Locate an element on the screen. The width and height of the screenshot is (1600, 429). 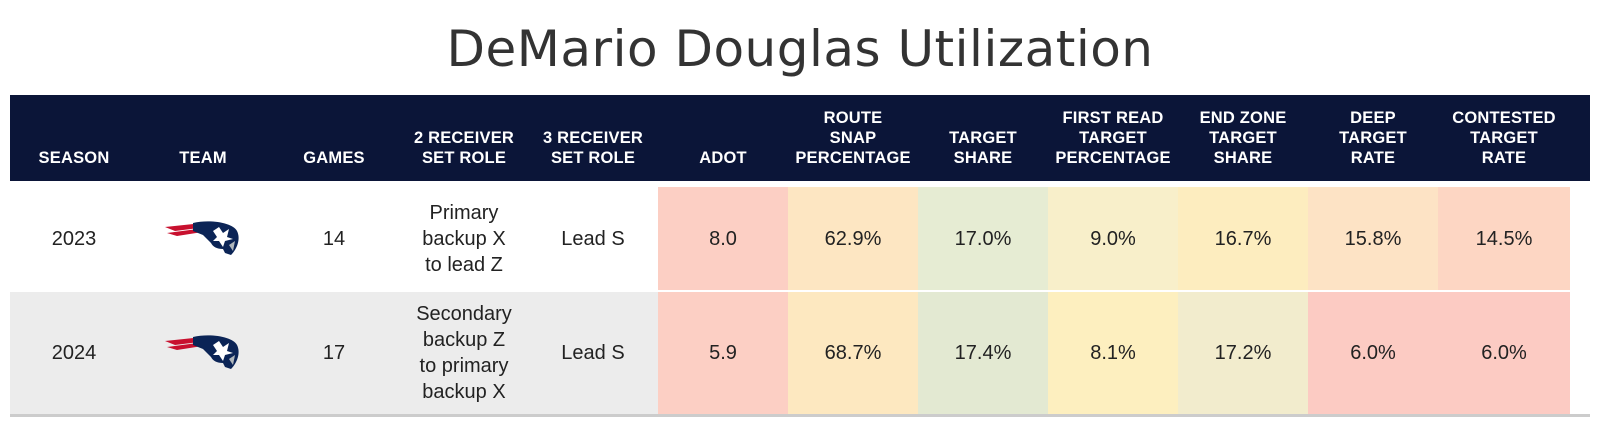
column-header-first-read: FIRST READ TARGET PERCENTAGE is located at coordinates (1113, 138).